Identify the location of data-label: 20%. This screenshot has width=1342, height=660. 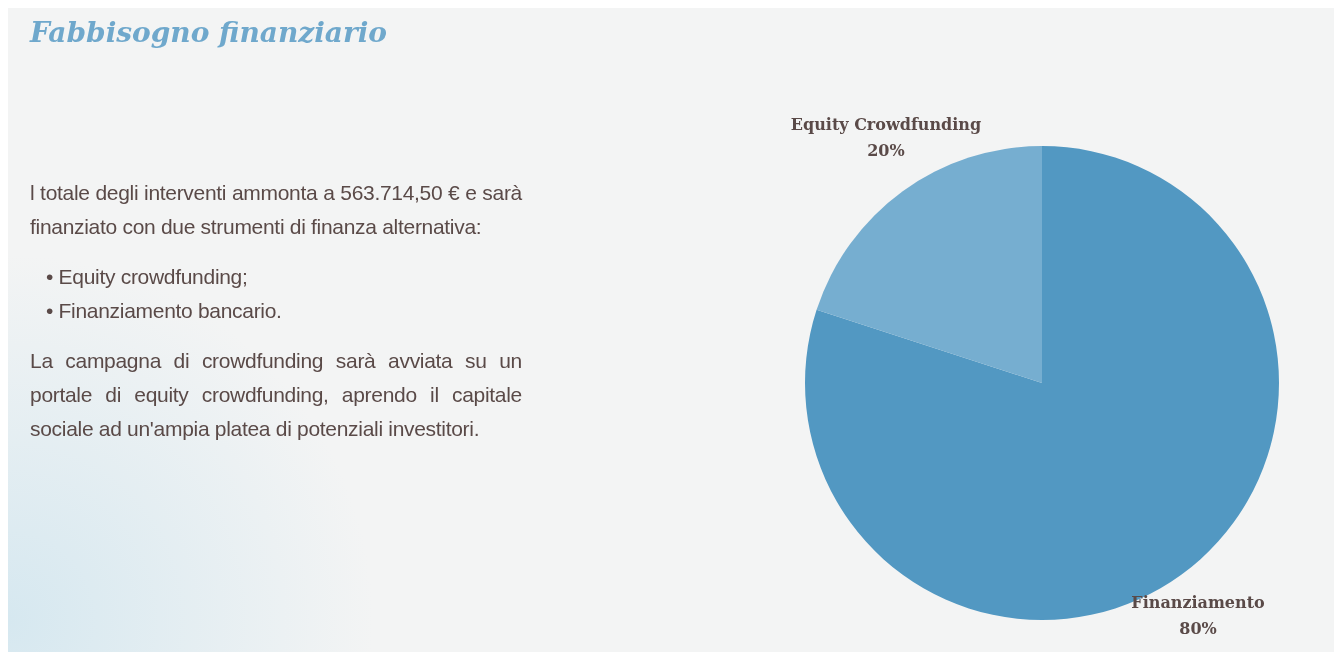
(886, 151).